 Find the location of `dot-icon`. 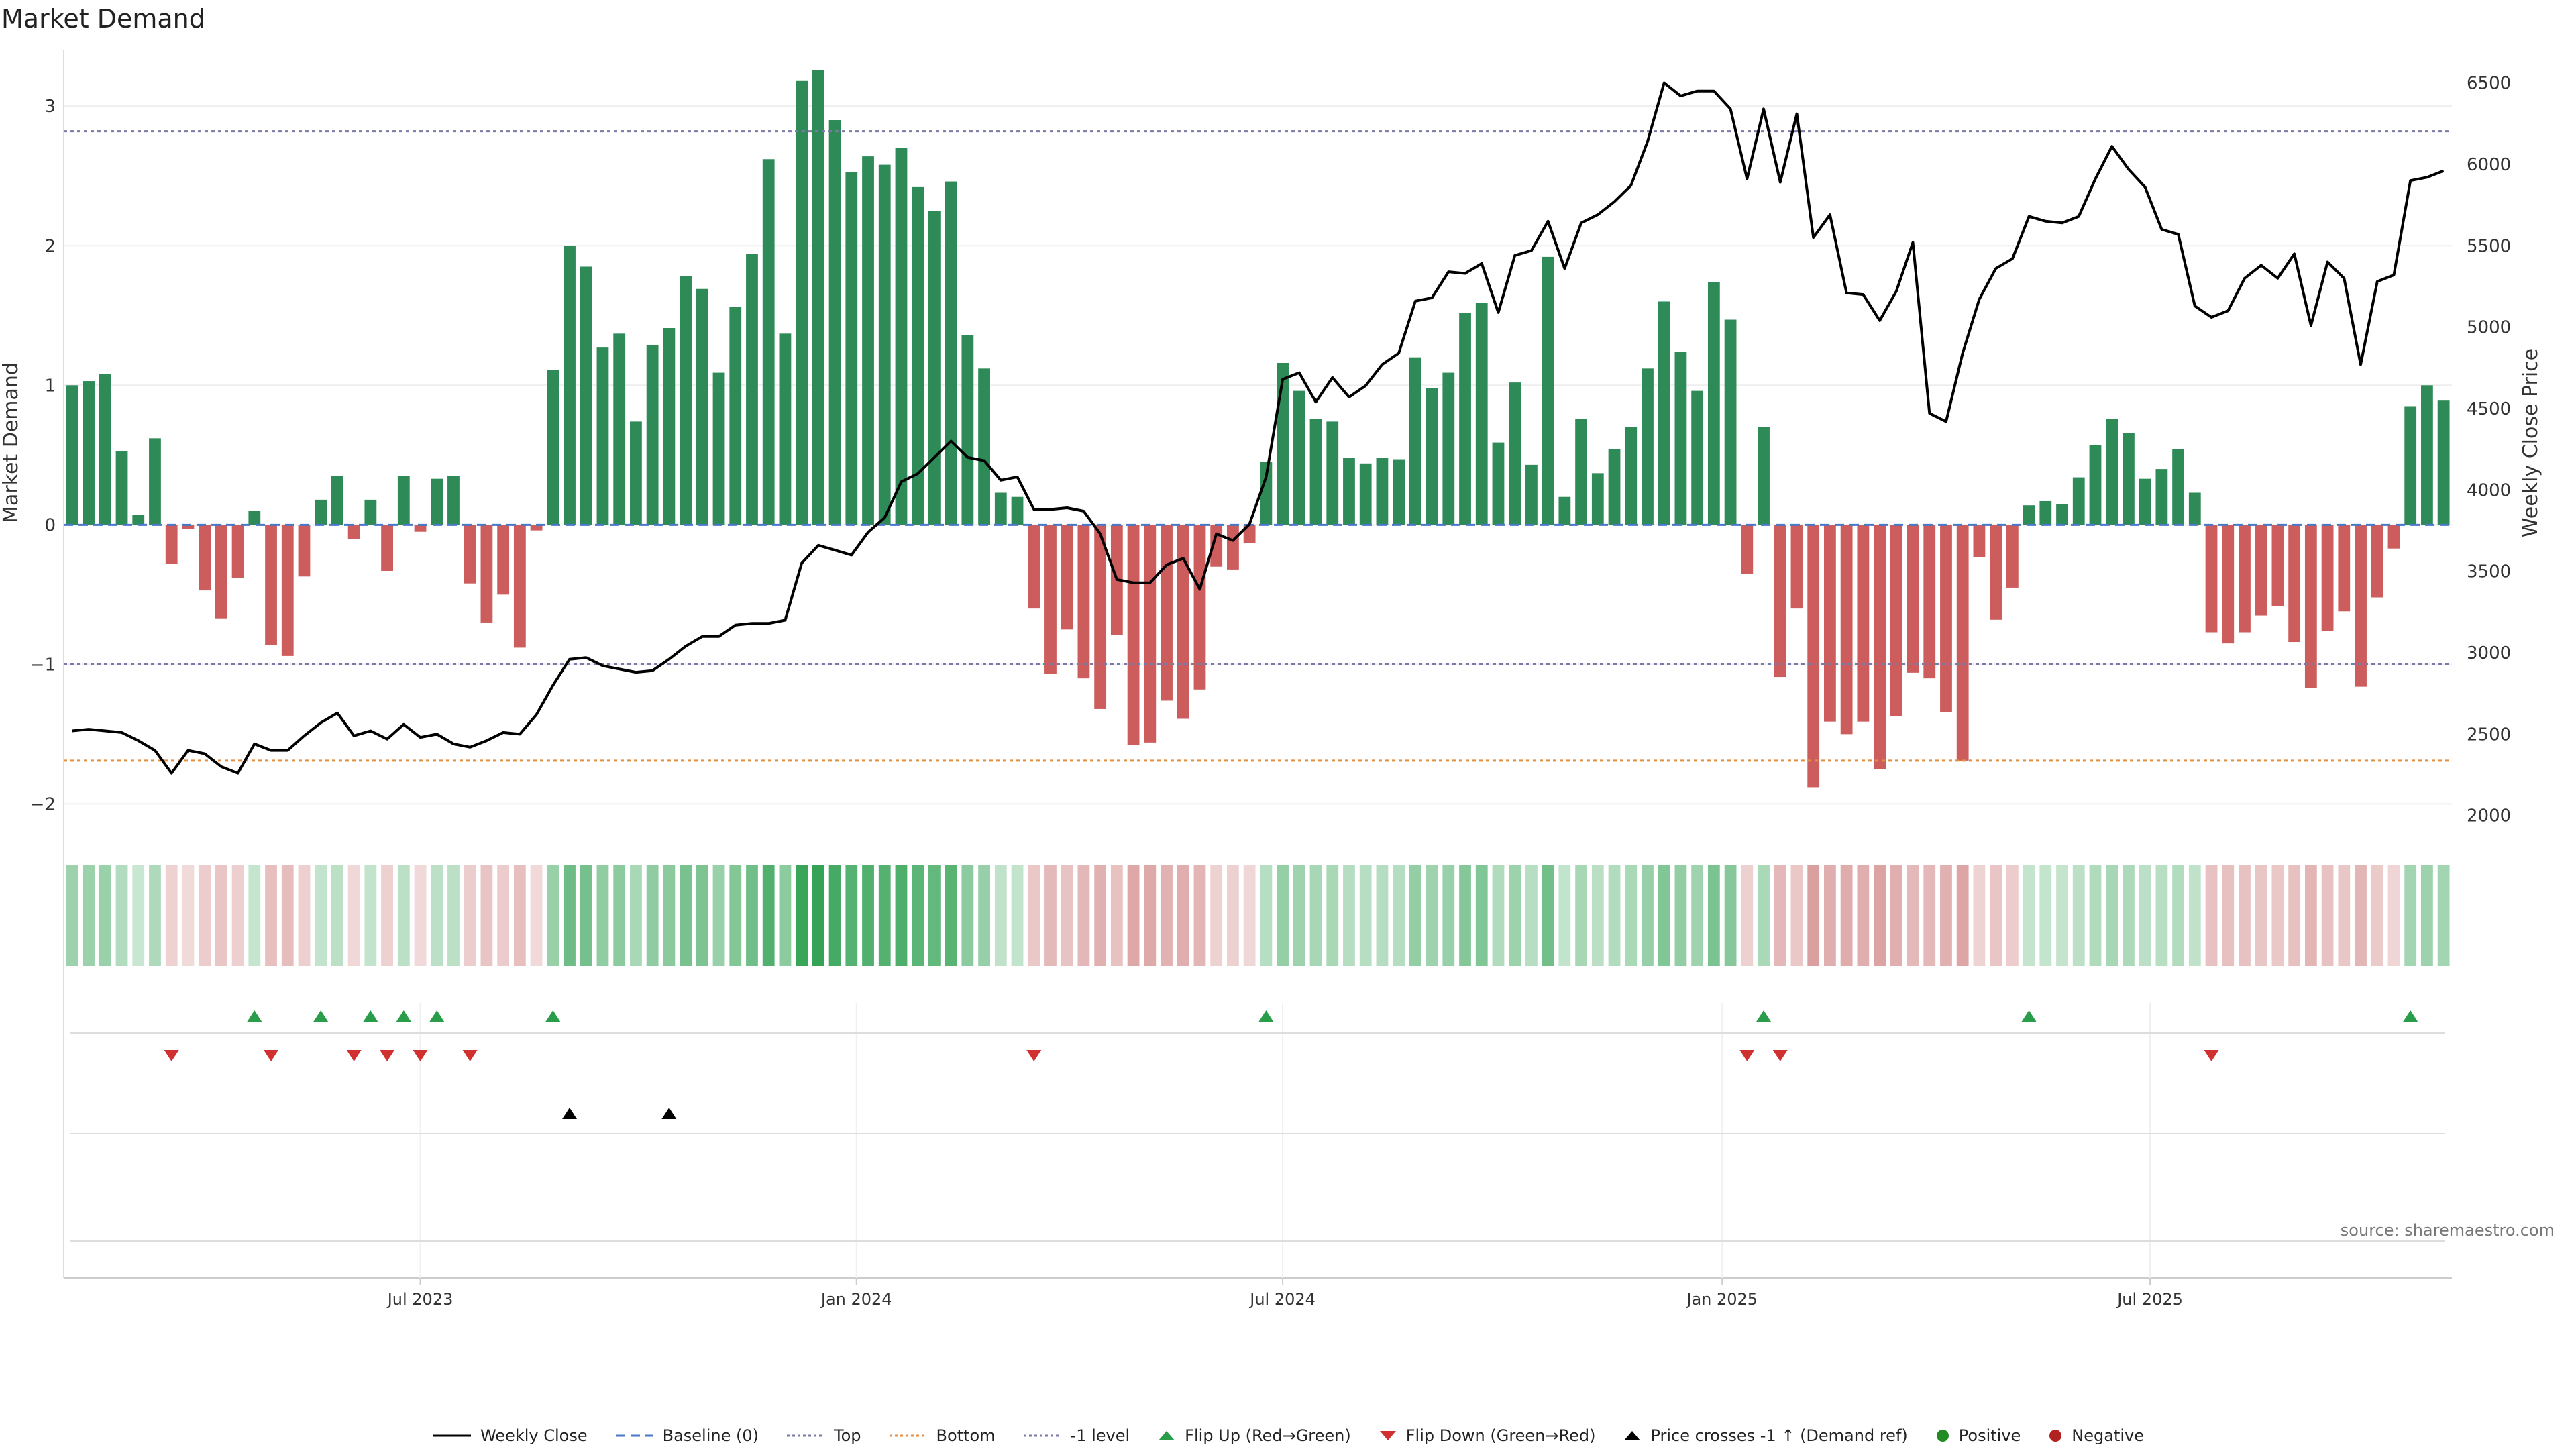

dot-icon is located at coordinates (1942, 1436).